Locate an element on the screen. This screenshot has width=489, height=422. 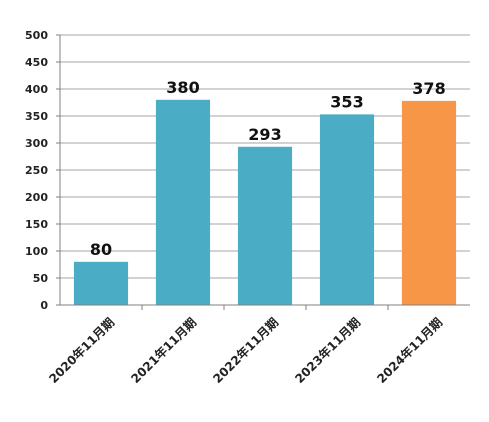
data-label-5: 378 is located at coordinates (428, 88).